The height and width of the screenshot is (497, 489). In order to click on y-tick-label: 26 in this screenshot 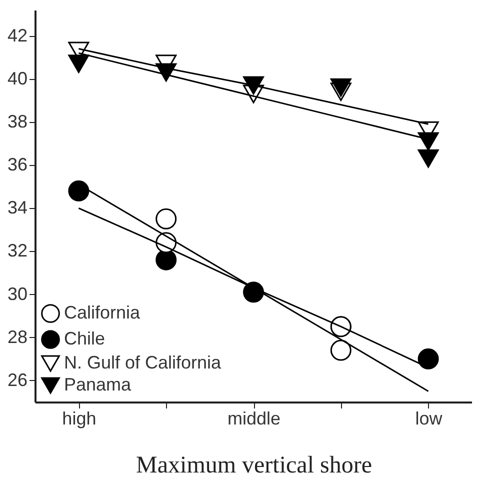, I will do `click(17, 380)`.